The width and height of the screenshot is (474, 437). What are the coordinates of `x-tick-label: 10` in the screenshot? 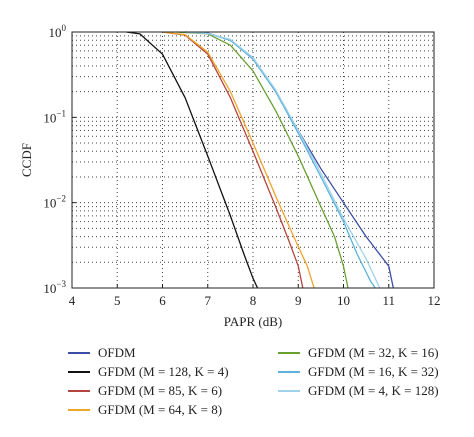 It's located at (343, 300).